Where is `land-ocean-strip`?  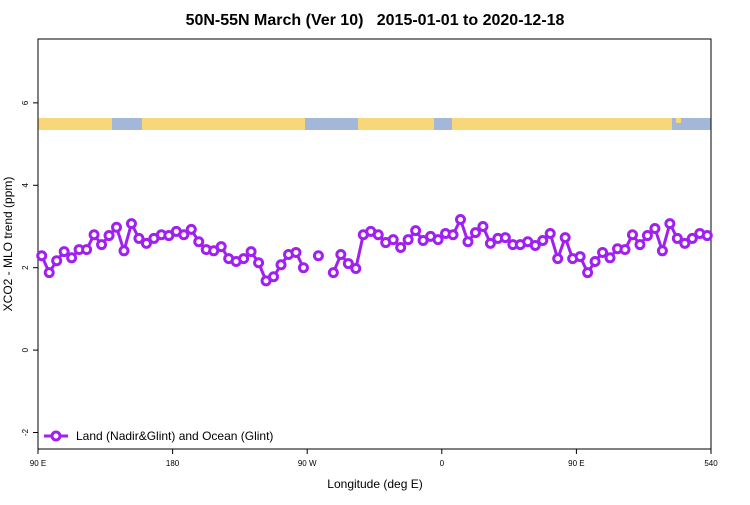
land-ocean-strip is located at coordinates (374, 124).